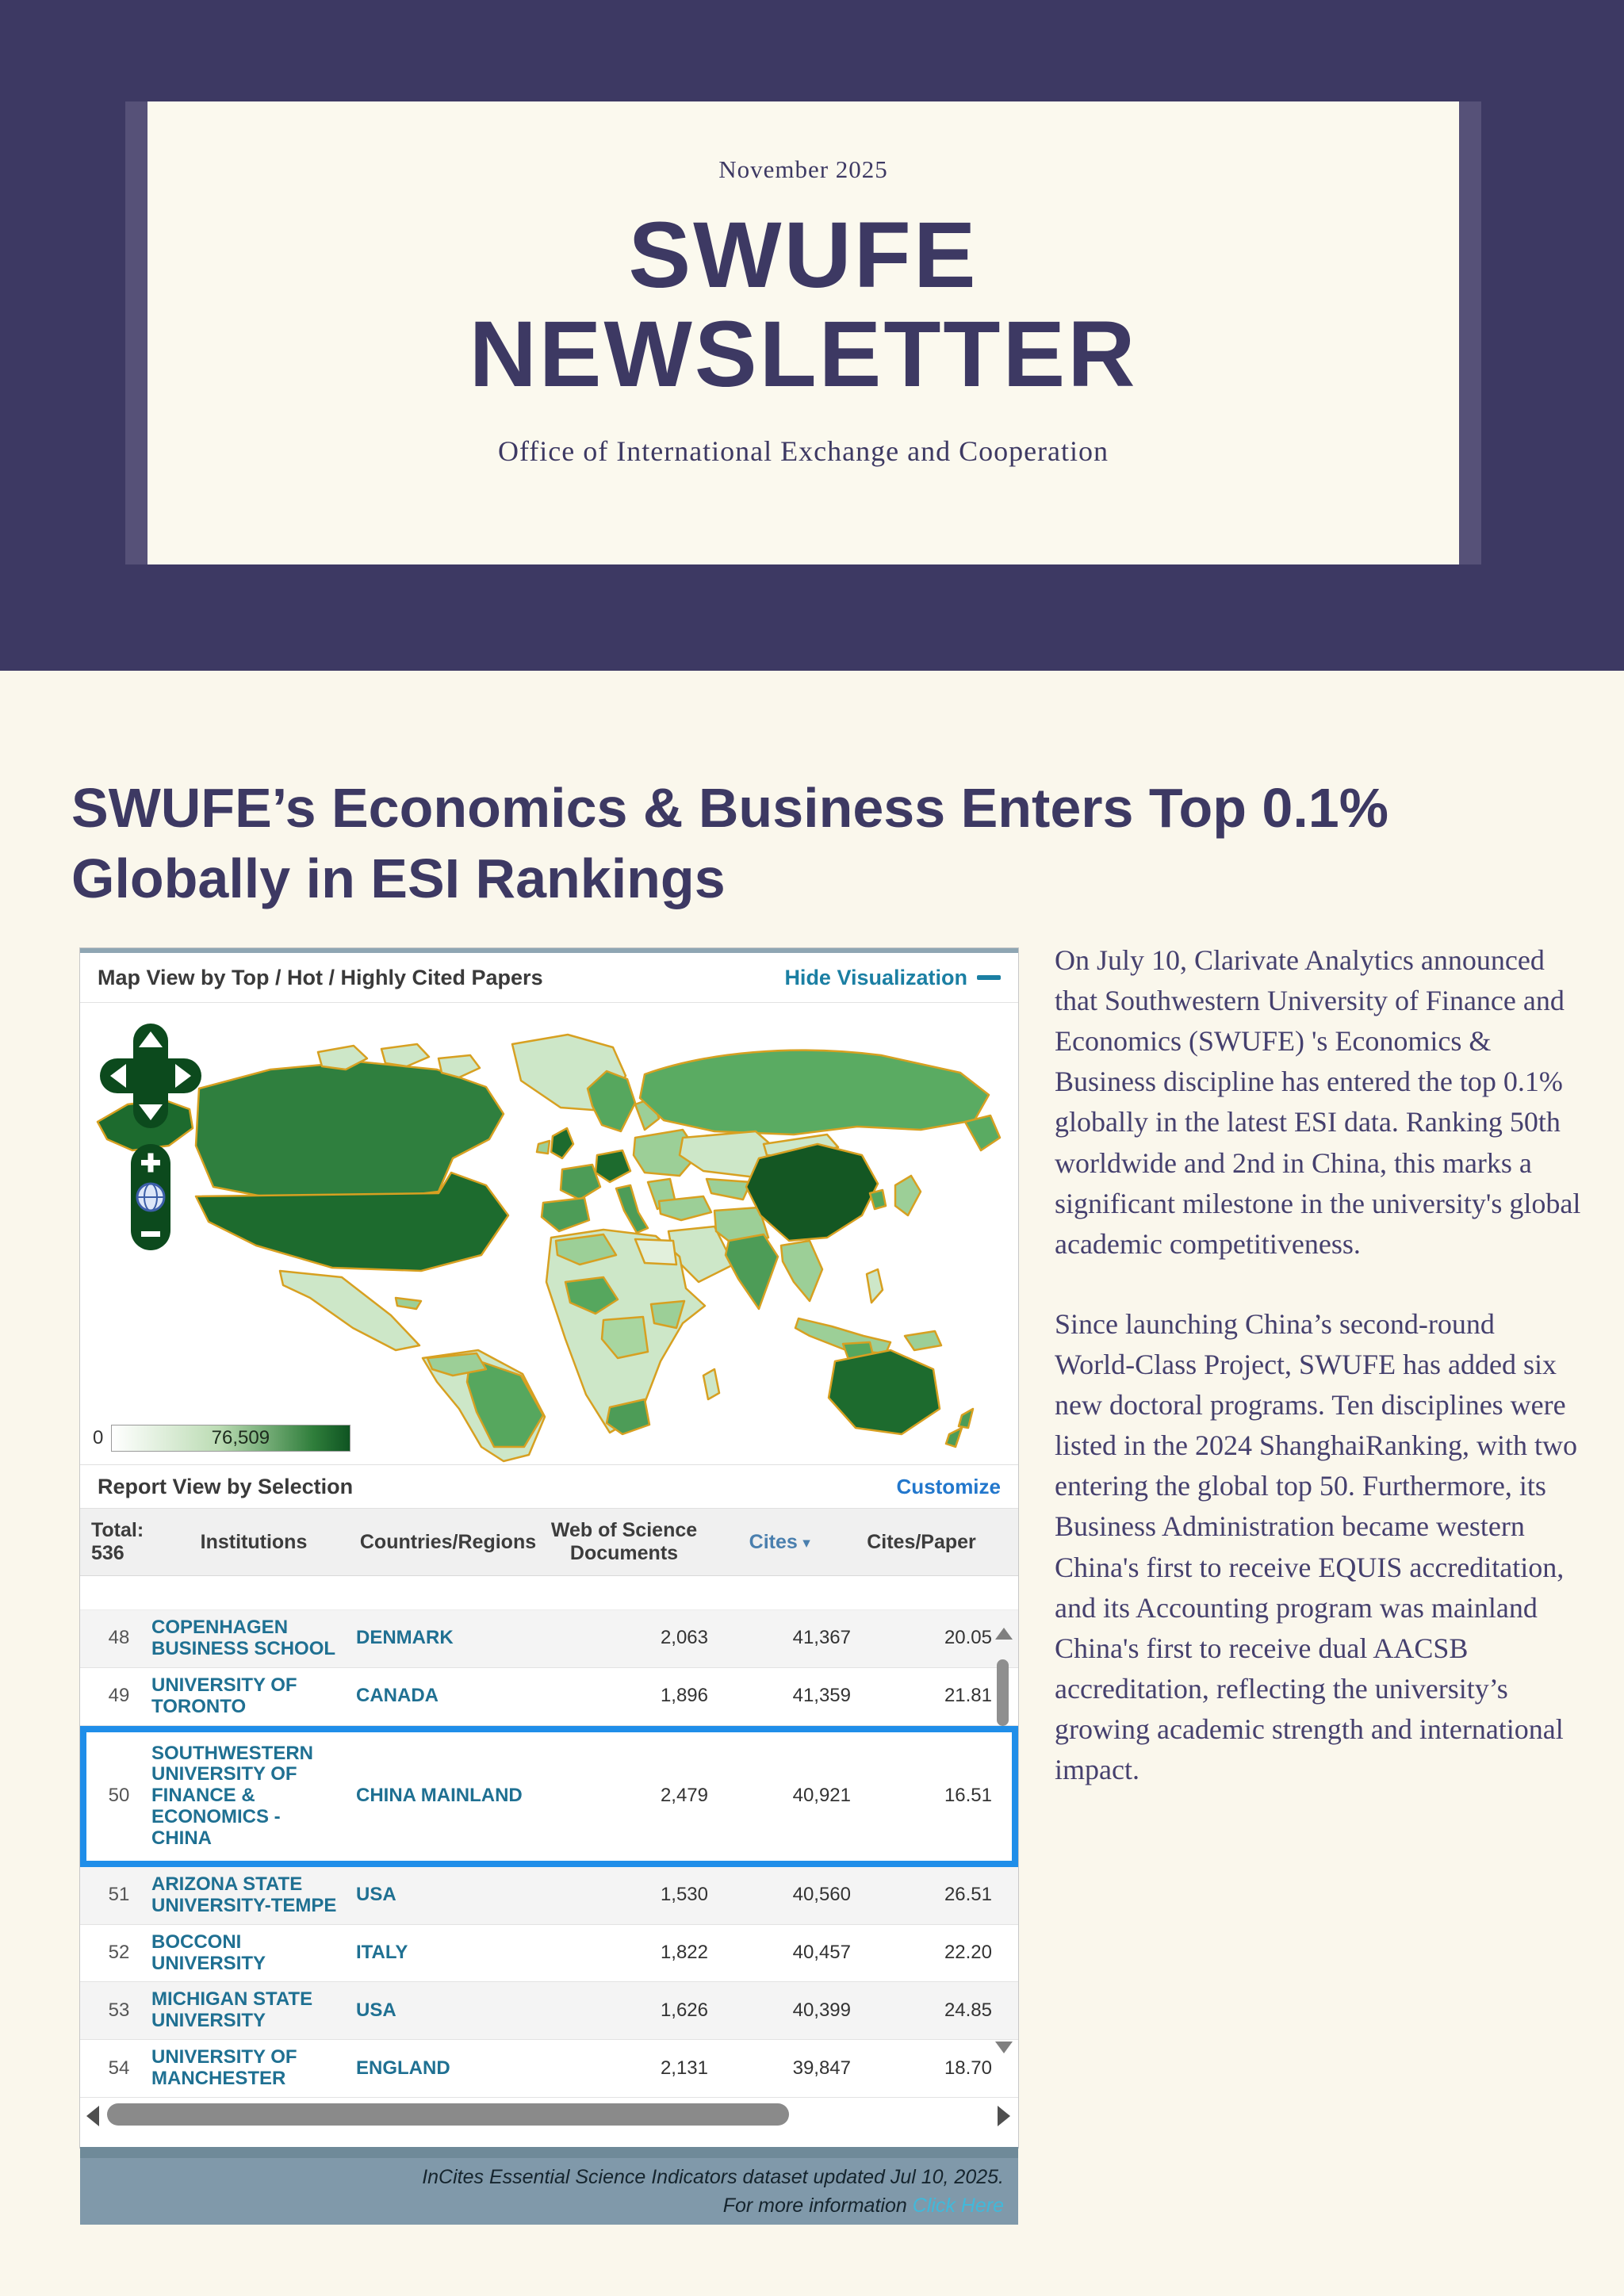  What do you see at coordinates (1004, 1634) in the screenshot?
I see `scroll-up-icon` at bounding box center [1004, 1634].